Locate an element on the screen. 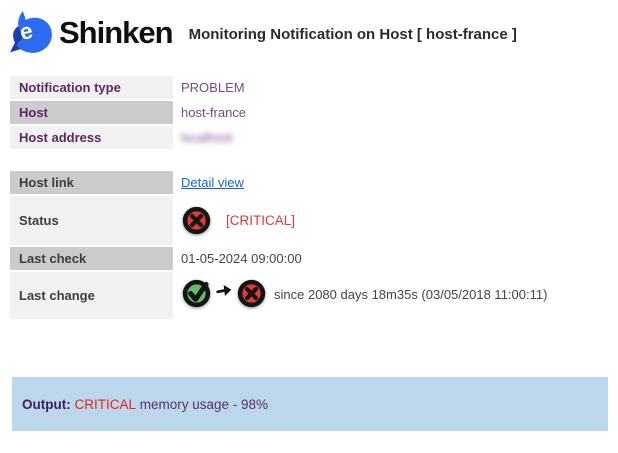 Image resolution: width=618 pixels, height=453 pixels. row-host-address: Host address localhost is located at coordinates (309, 137).